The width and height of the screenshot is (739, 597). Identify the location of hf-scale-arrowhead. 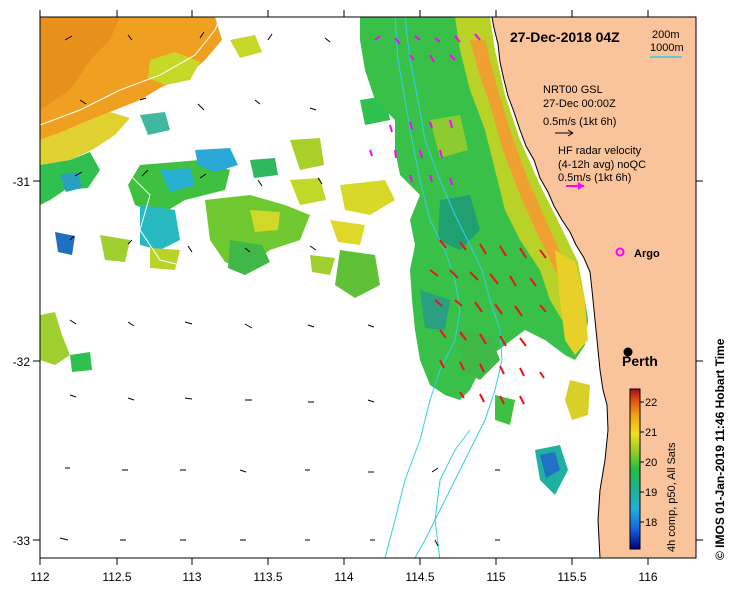
(581, 186).